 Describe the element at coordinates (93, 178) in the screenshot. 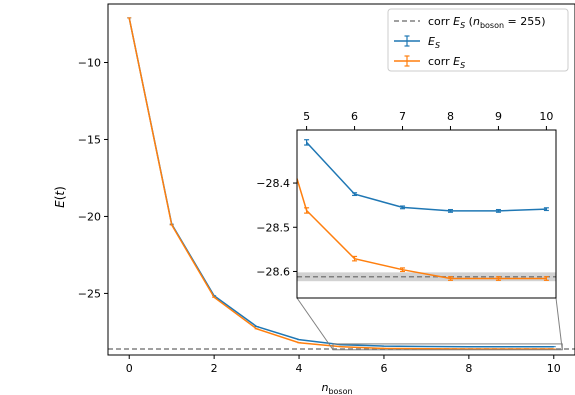

I see `main-y-ticks: −10 −15 −20 −25` at that location.